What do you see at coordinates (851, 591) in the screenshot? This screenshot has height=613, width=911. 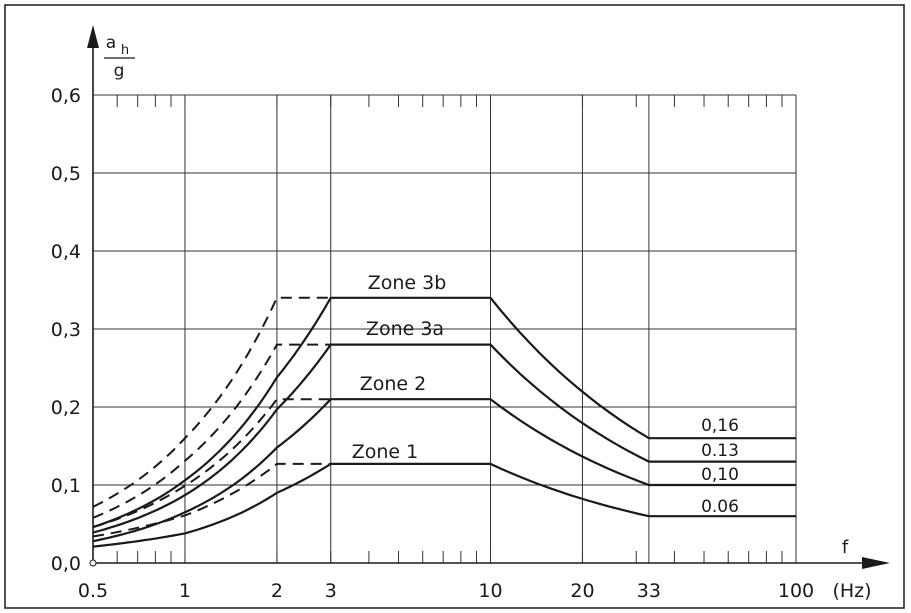 I see `x-axis-unit: (Hz)` at bounding box center [851, 591].